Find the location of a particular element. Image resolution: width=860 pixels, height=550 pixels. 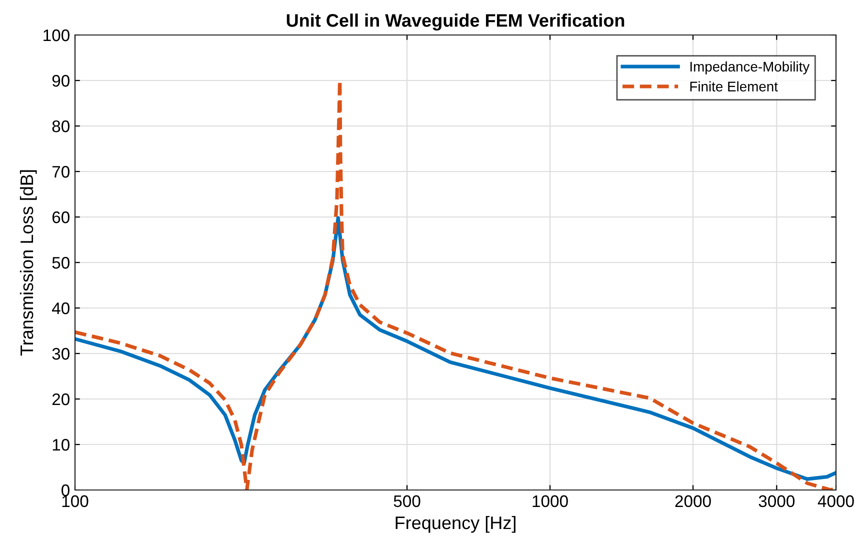

x-tick-label: 1000 is located at coordinates (550, 501).